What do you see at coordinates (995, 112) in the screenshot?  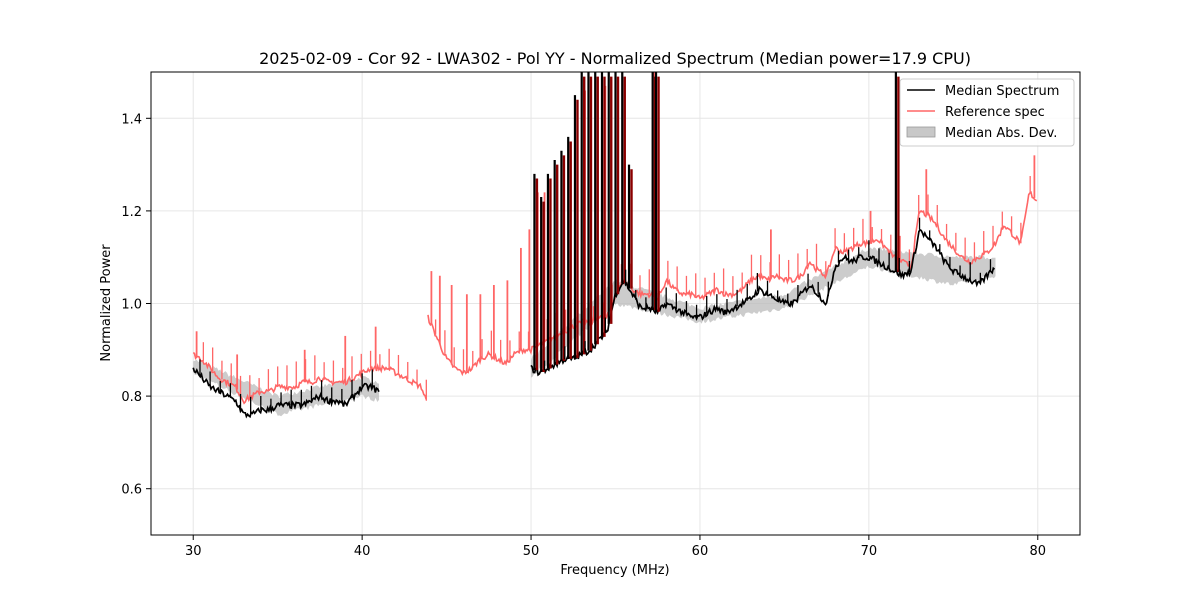 I see `legend-reference-label: Reference spec` at bounding box center [995, 112].